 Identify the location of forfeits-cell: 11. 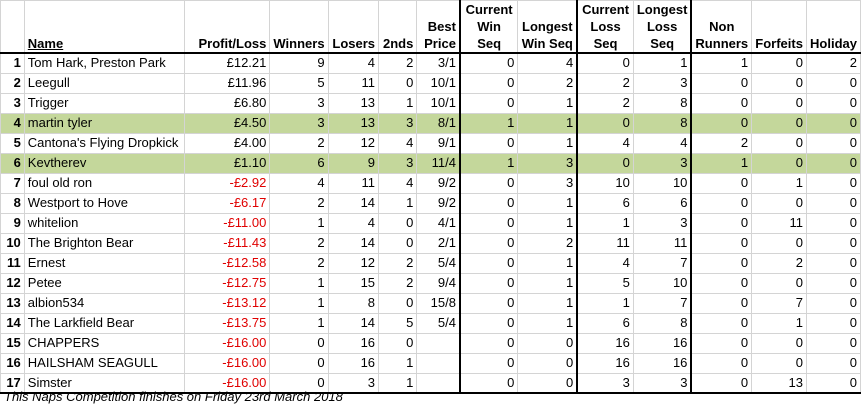
(779, 223).